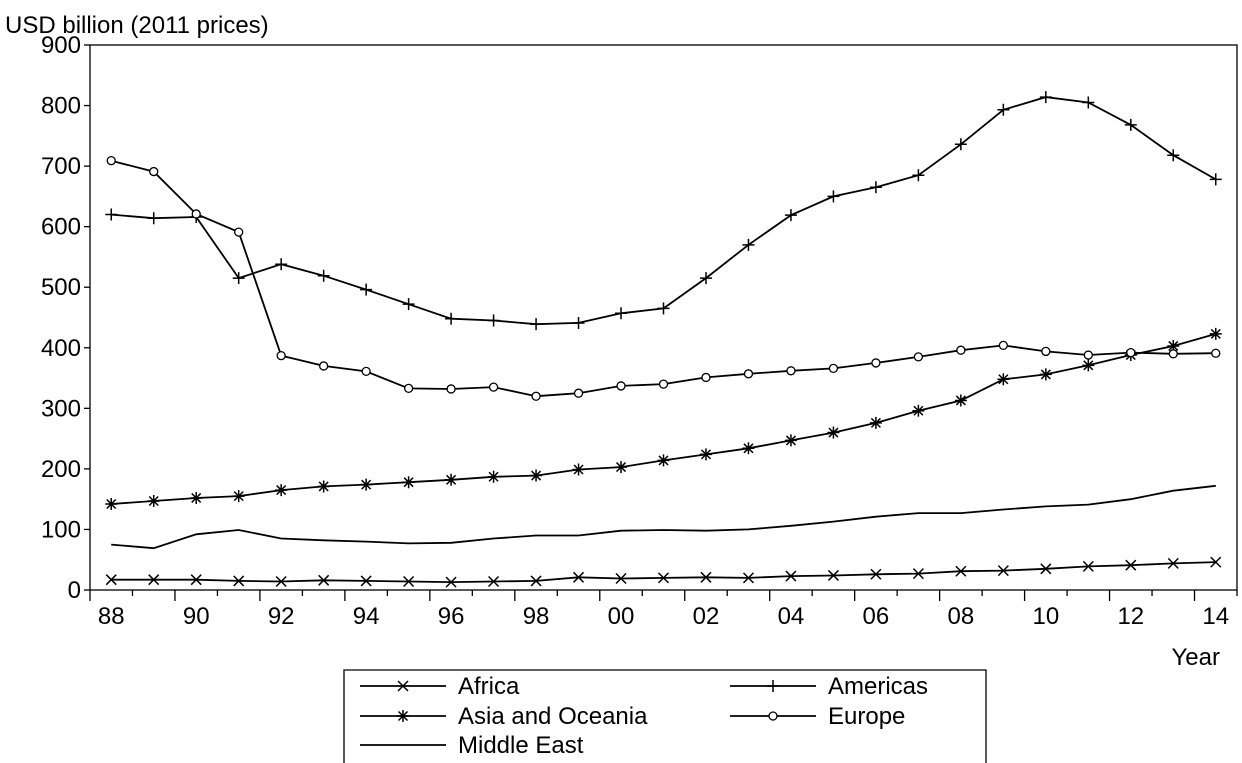 The image size is (1242, 763). I want to click on y-axis: 0 100 200 300 400 500 600 700 800 900, so click(65, 318).